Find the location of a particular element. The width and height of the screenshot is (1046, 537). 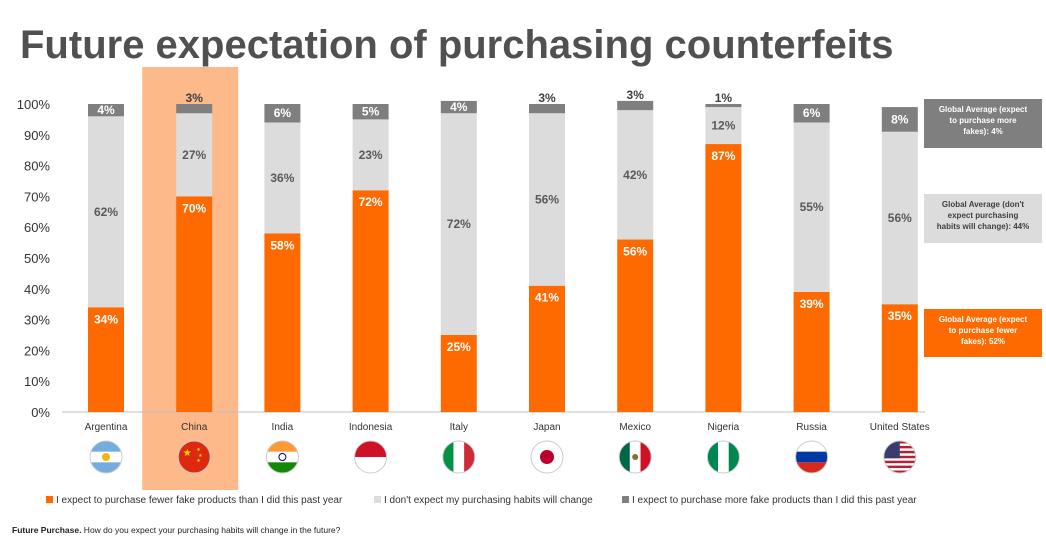

data-label-italy-series-1: 25% is located at coordinates (459, 347).